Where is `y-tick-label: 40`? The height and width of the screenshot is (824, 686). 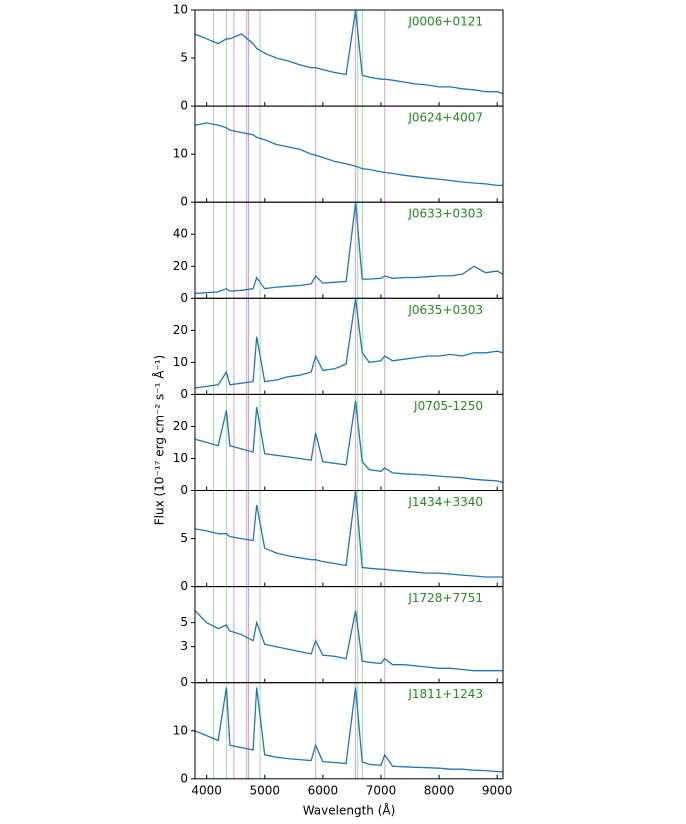 y-tick-label: 40 is located at coordinates (180, 234).